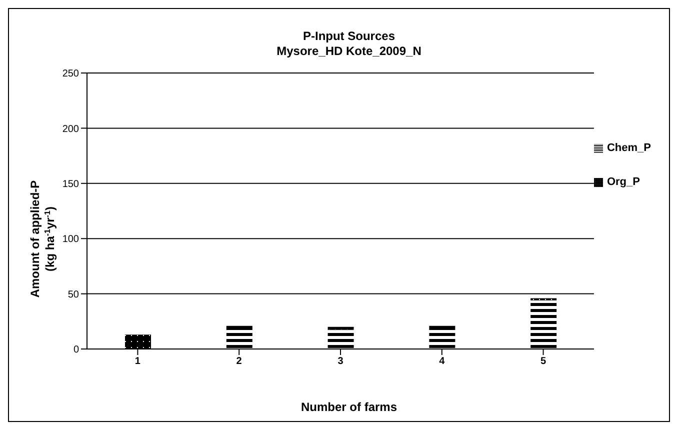 The height and width of the screenshot is (428, 676). What do you see at coordinates (543, 362) in the screenshot?
I see `x-tick-label: 5` at bounding box center [543, 362].